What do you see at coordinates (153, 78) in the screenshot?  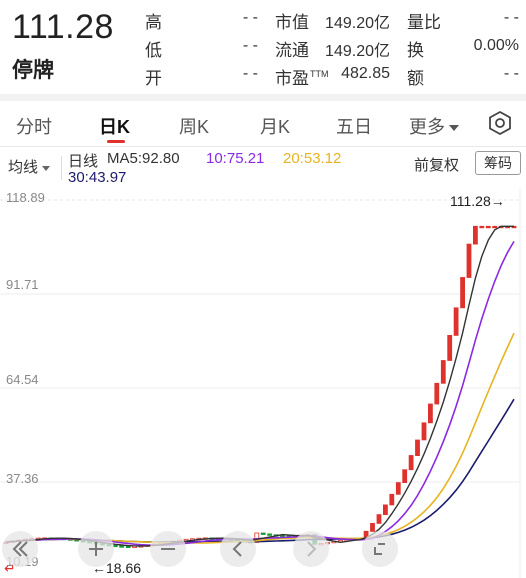 I see `open-label: 开` at bounding box center [153, 78].